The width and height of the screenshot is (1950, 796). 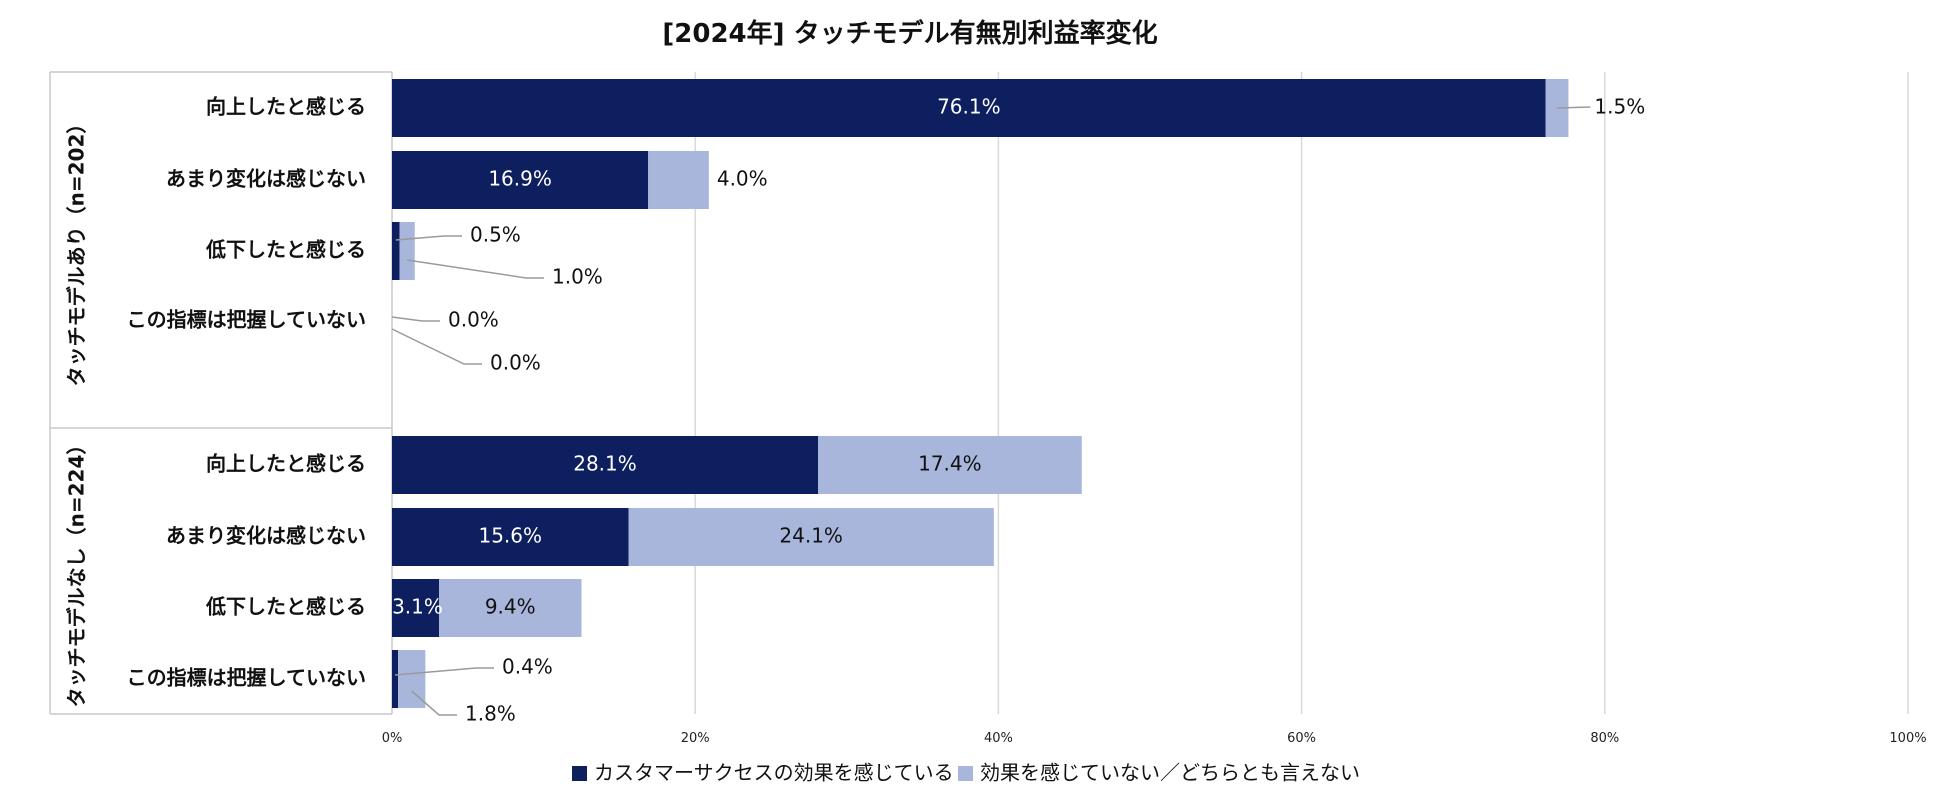 I want to click on data-label: 17.4%, so click(x=950, y=464).